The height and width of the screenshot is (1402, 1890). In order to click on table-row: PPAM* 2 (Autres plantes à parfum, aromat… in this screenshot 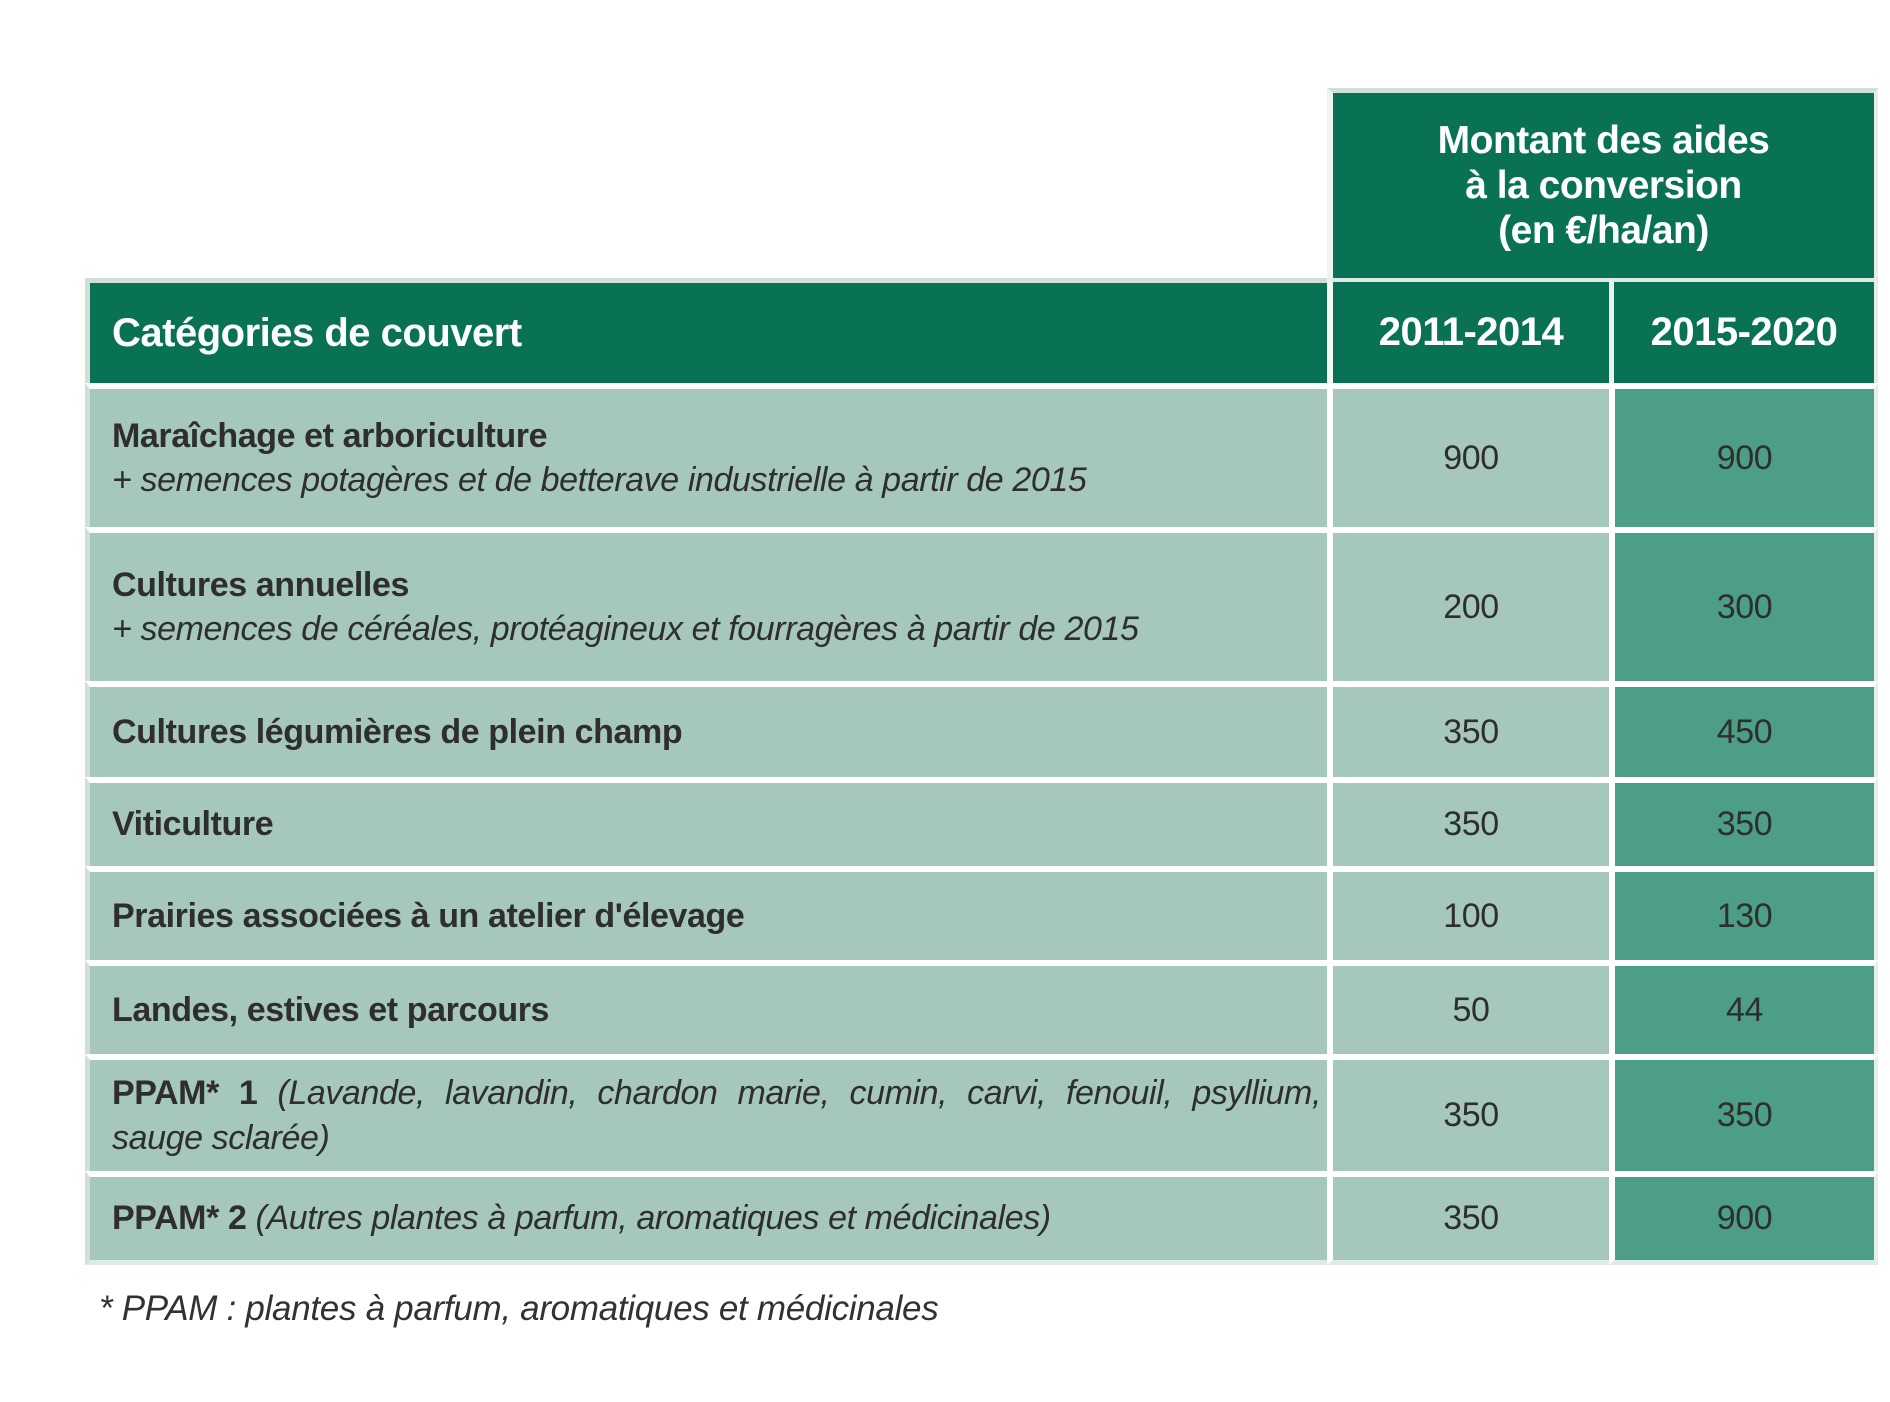, I will do `click(982, 1218)`.